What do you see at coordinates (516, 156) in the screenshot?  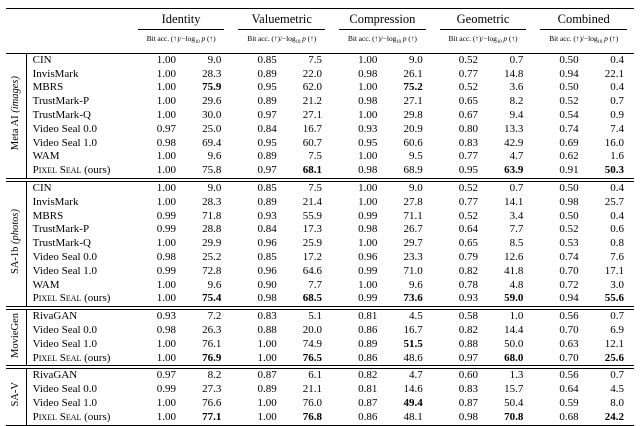 I see `logp-value: 4.7` at bounding box center [516, 156].